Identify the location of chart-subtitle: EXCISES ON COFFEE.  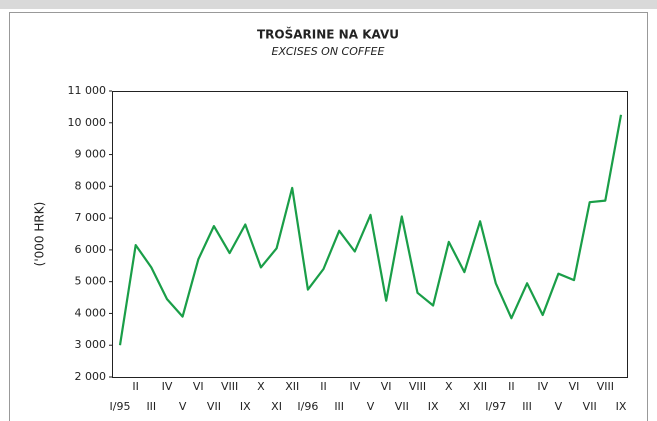
(328, 51).